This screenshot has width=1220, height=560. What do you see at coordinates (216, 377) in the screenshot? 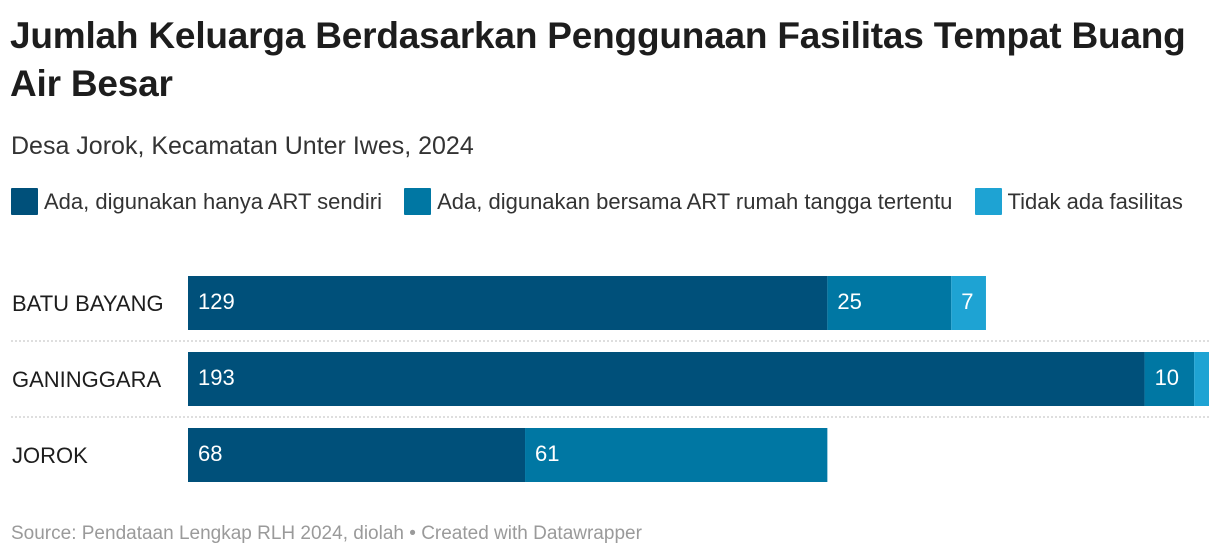
I see `value-label: 193` at bounding box center [216, 377].